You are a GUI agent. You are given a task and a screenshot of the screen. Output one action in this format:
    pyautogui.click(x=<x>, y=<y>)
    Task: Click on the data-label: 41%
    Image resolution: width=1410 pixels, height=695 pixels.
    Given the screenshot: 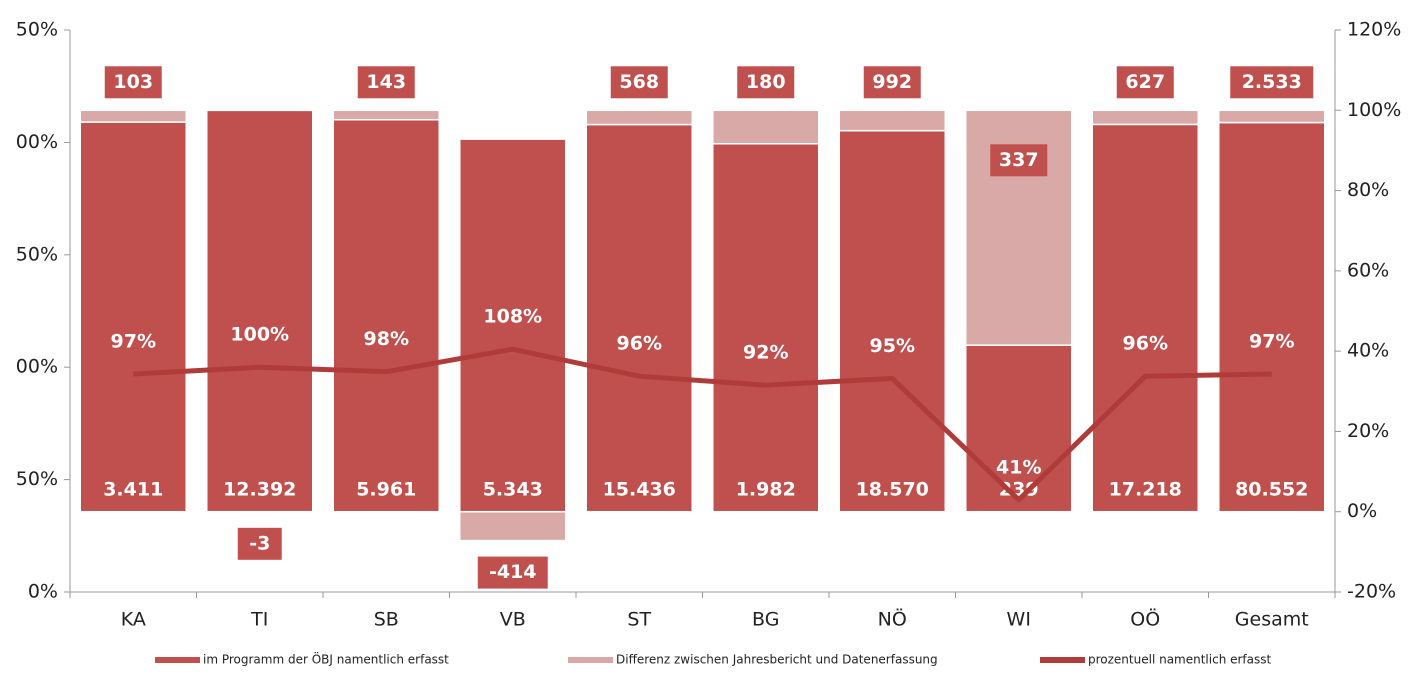 What is the action you would take?
    pyautogui.click(x=1018, y=467)
    